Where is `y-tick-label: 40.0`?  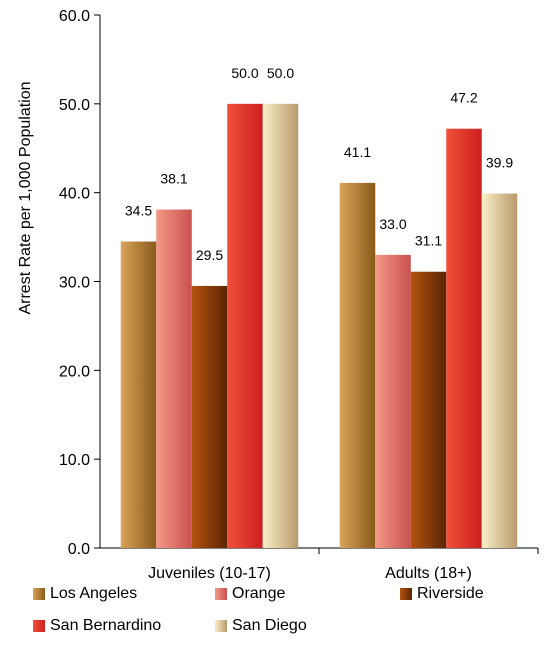
y-tick-label: 40.0 is located at coordinates (74, 194).